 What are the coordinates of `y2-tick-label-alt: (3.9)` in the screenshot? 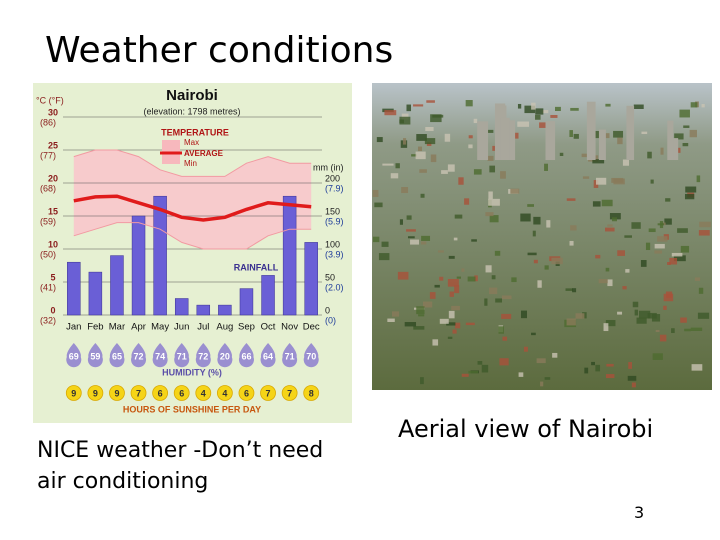 It's located at (334, 254).